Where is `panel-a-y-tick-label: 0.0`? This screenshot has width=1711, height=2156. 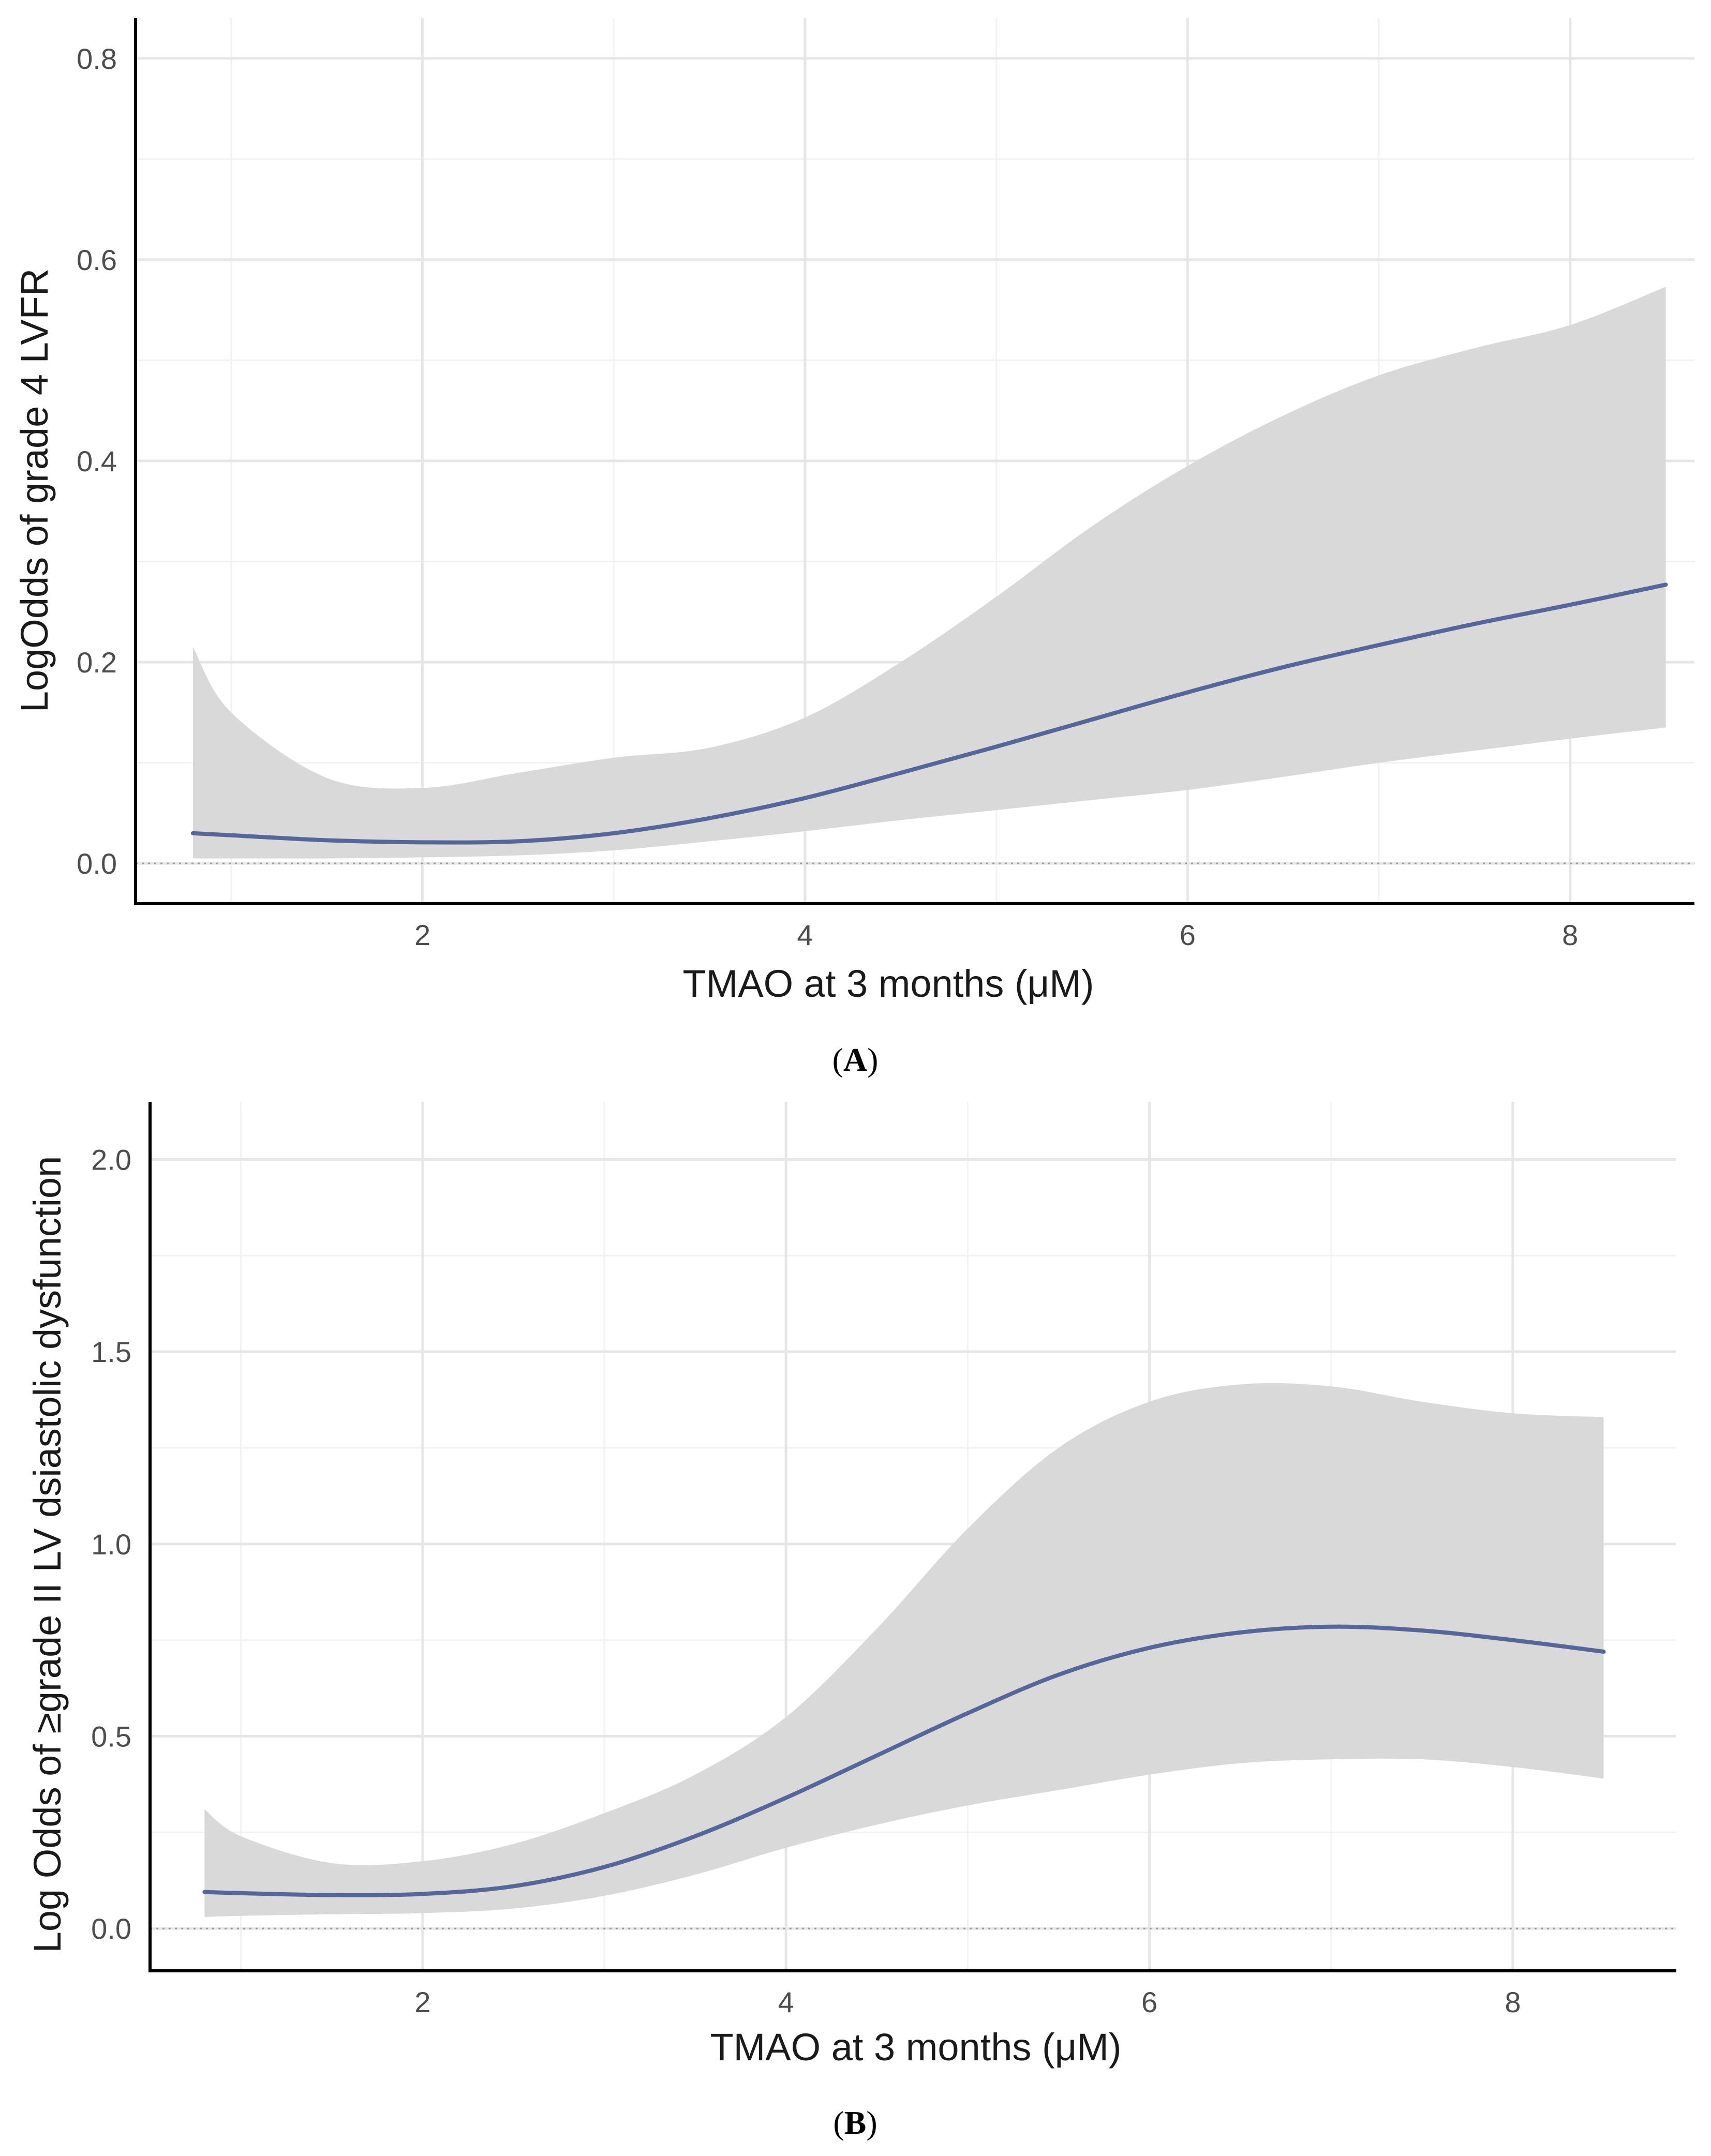
panel-a-y-tick-label: 0.0 is located at coordinates (97, 863).